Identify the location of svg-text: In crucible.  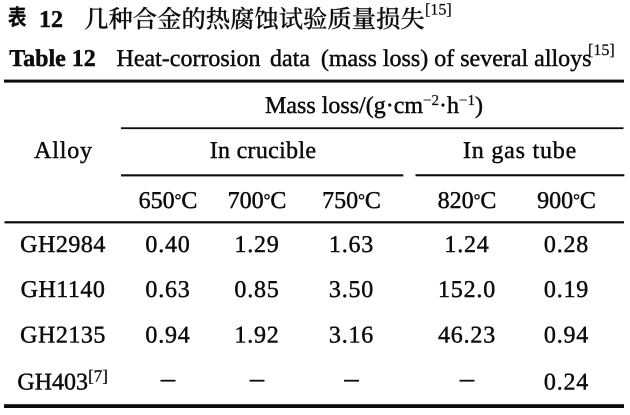
(263, 151).